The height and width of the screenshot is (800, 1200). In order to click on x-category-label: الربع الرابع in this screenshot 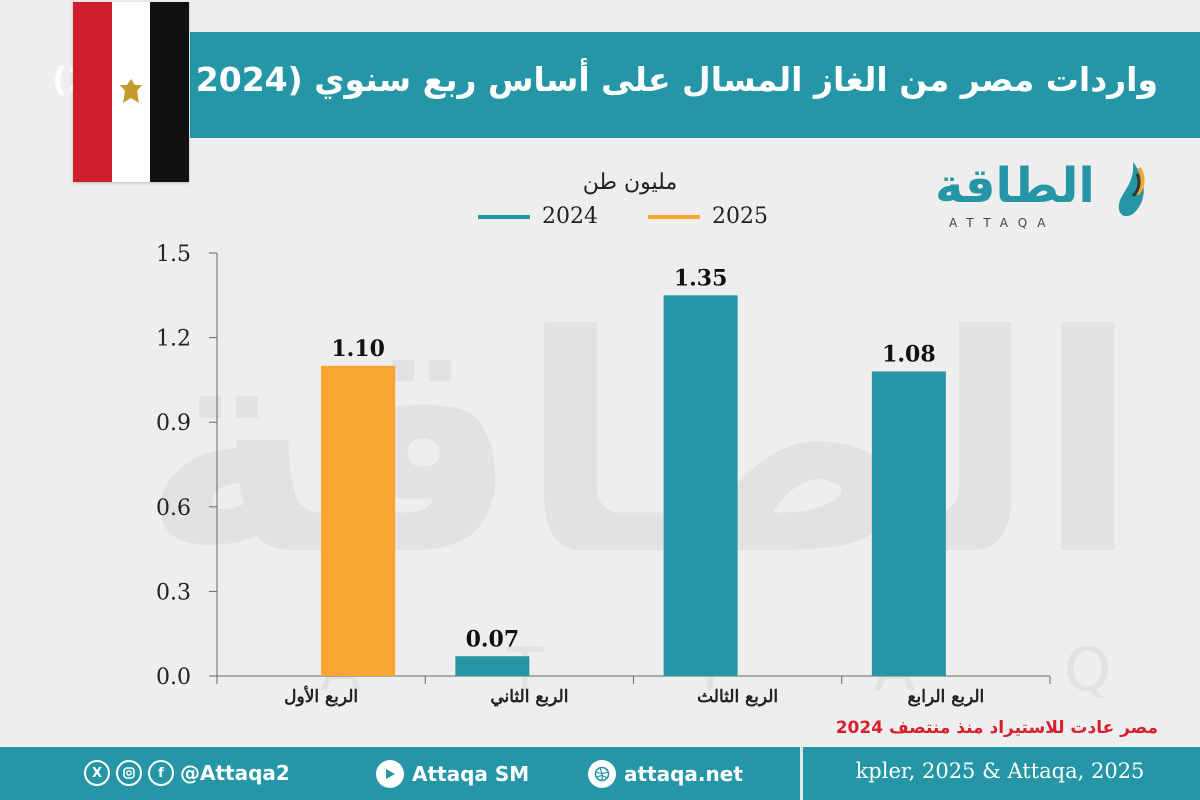, I will do `click(945, 697)`.